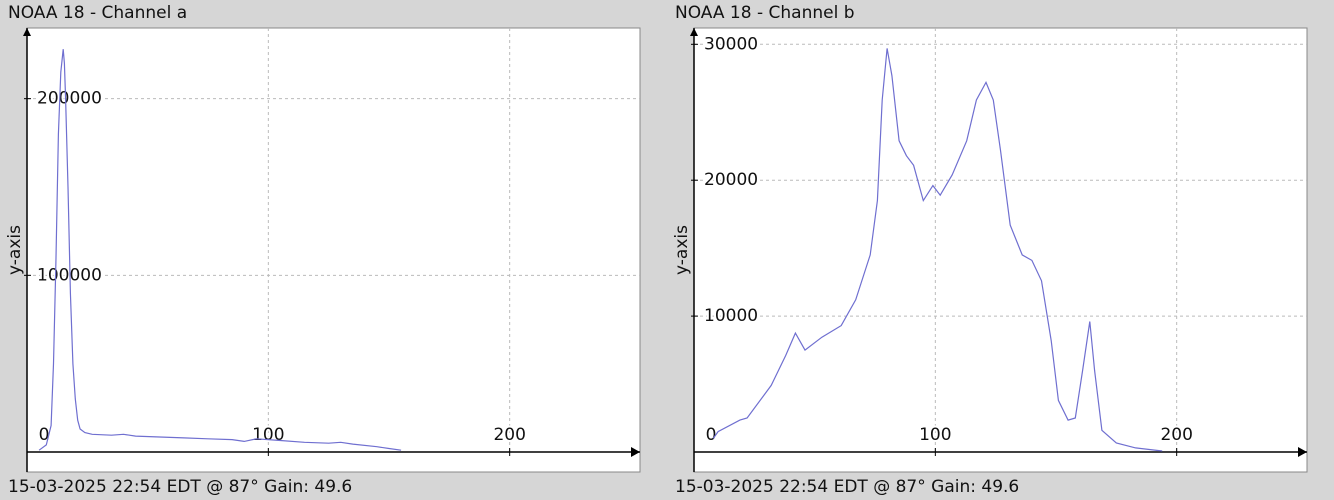 The image size is (1334, 500). What do you see at coordinates (69, 99) in the screenshot?
I see `y-tick-label: 200000` at bounding box center [69, 99].